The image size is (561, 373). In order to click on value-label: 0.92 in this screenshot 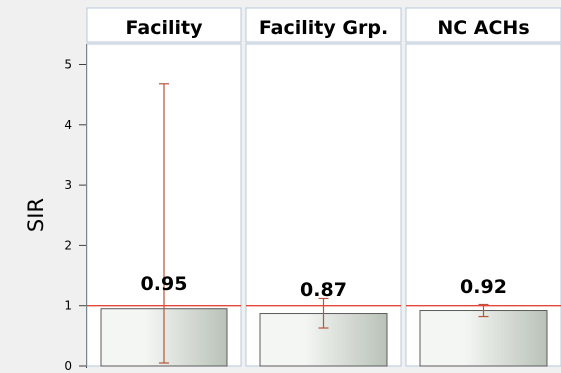, I will do `click(483, 287)`.